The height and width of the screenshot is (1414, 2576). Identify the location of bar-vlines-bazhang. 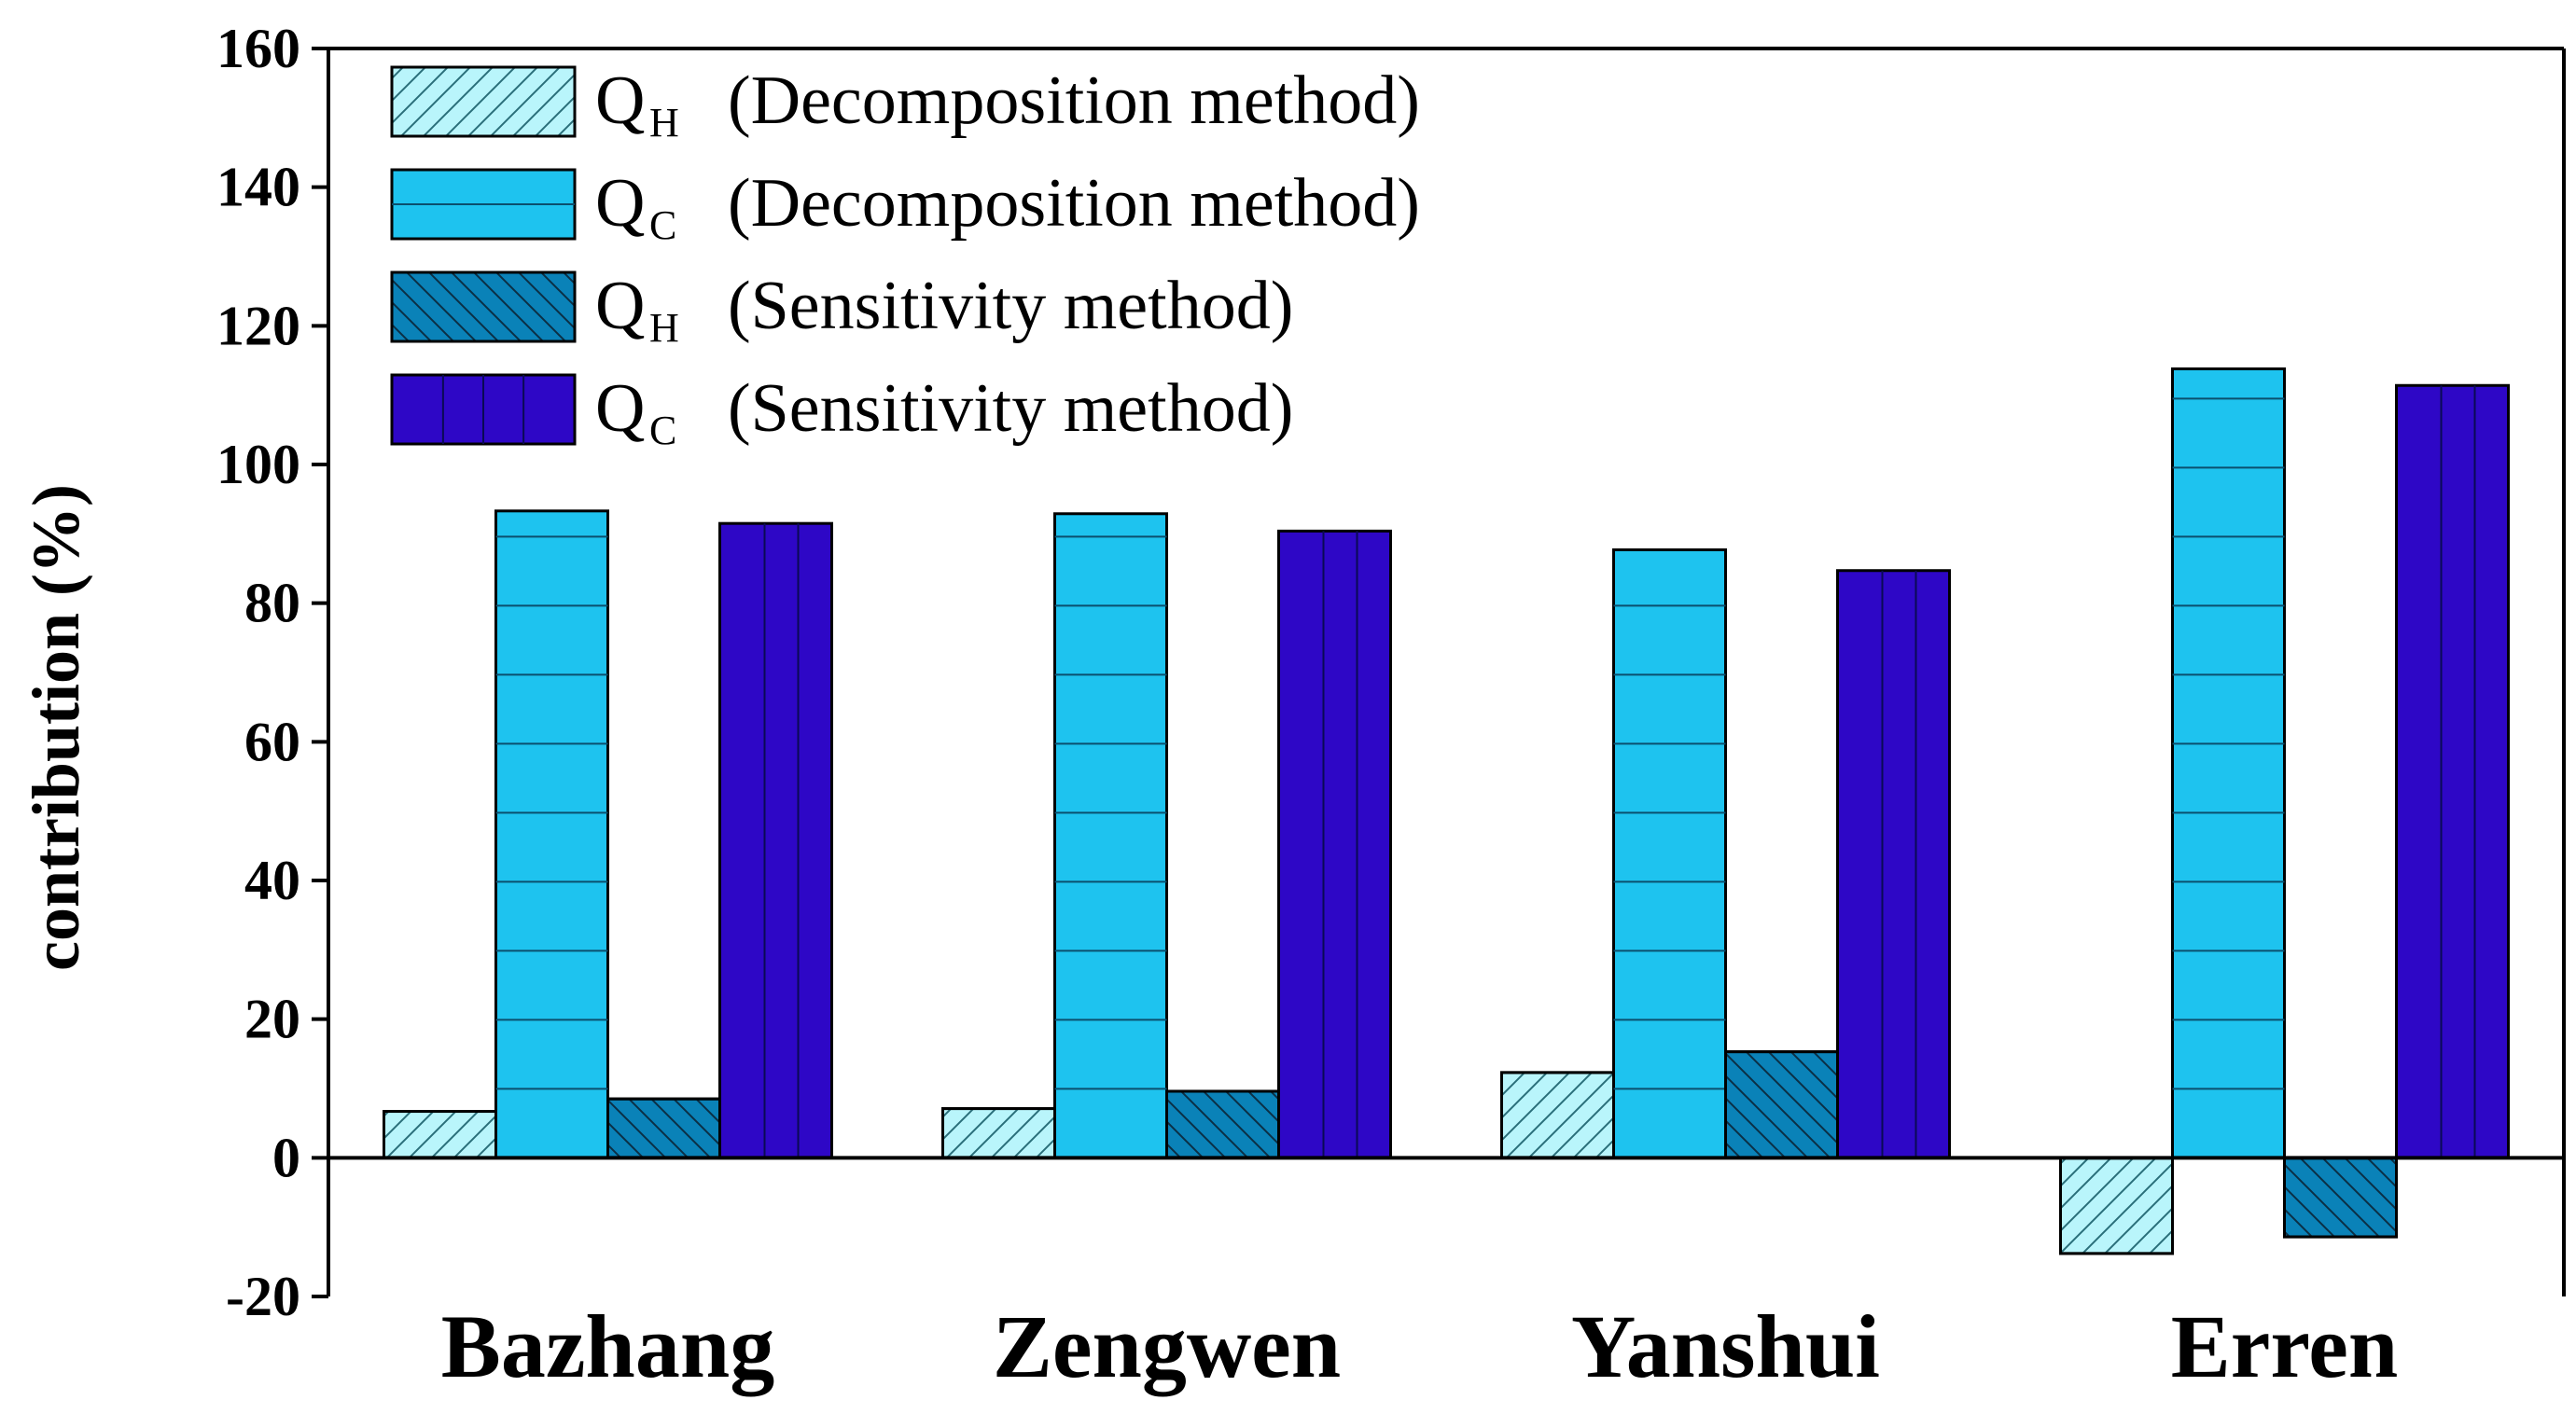
(775, 840).